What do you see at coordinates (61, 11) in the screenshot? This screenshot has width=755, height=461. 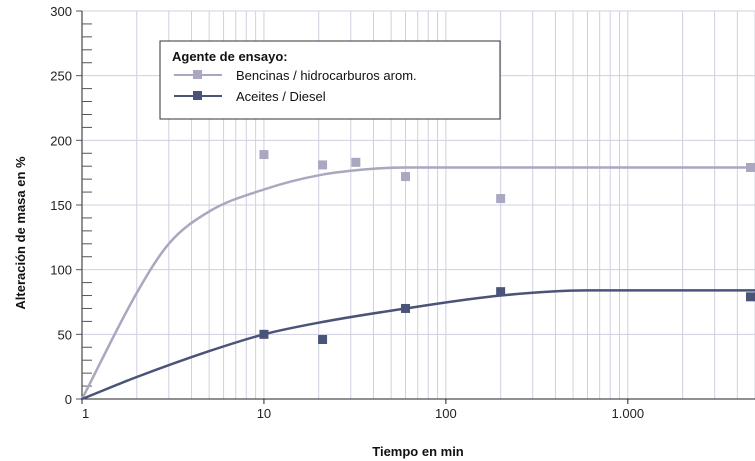 I see `y-tick-label: 300` at bounding box center [61, 11].